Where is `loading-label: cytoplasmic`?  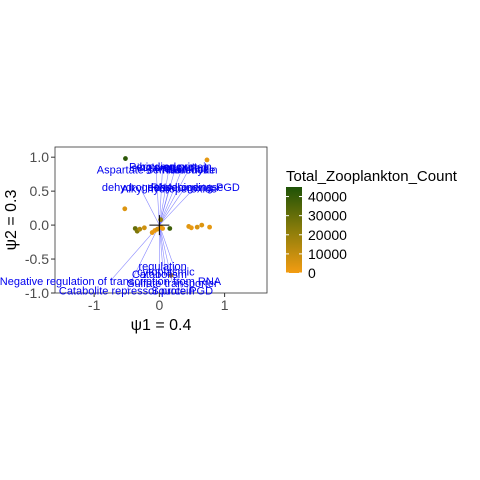 loading-label: cytoplasmic is located at coordinates (166, 272).